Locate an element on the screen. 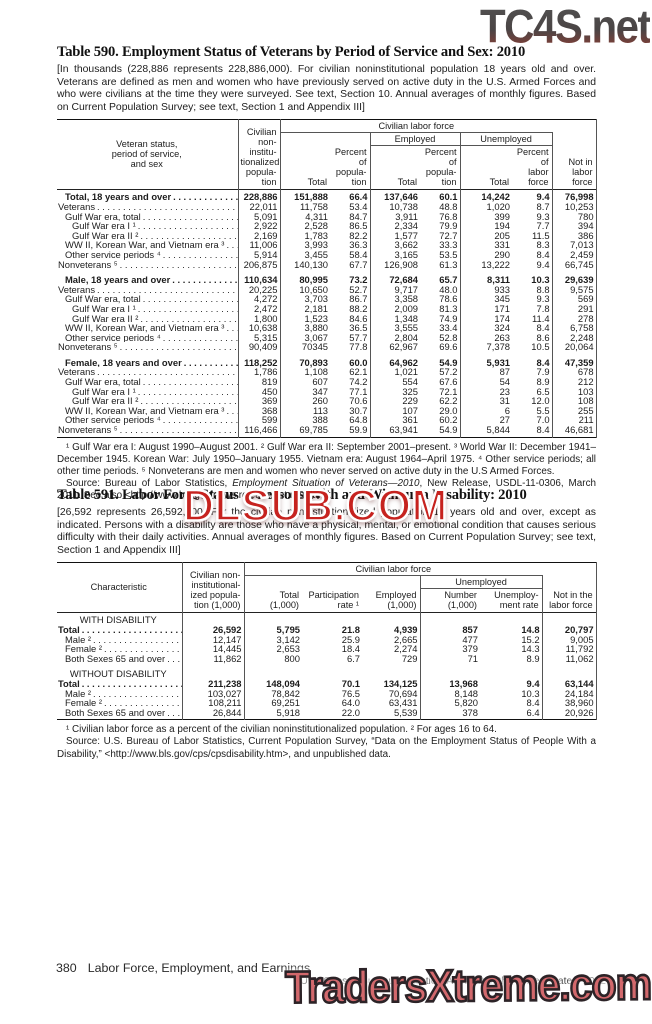 This screenshot has height=1024, width=652. data-cell: 33.4 is located at coordinates (440, 328).